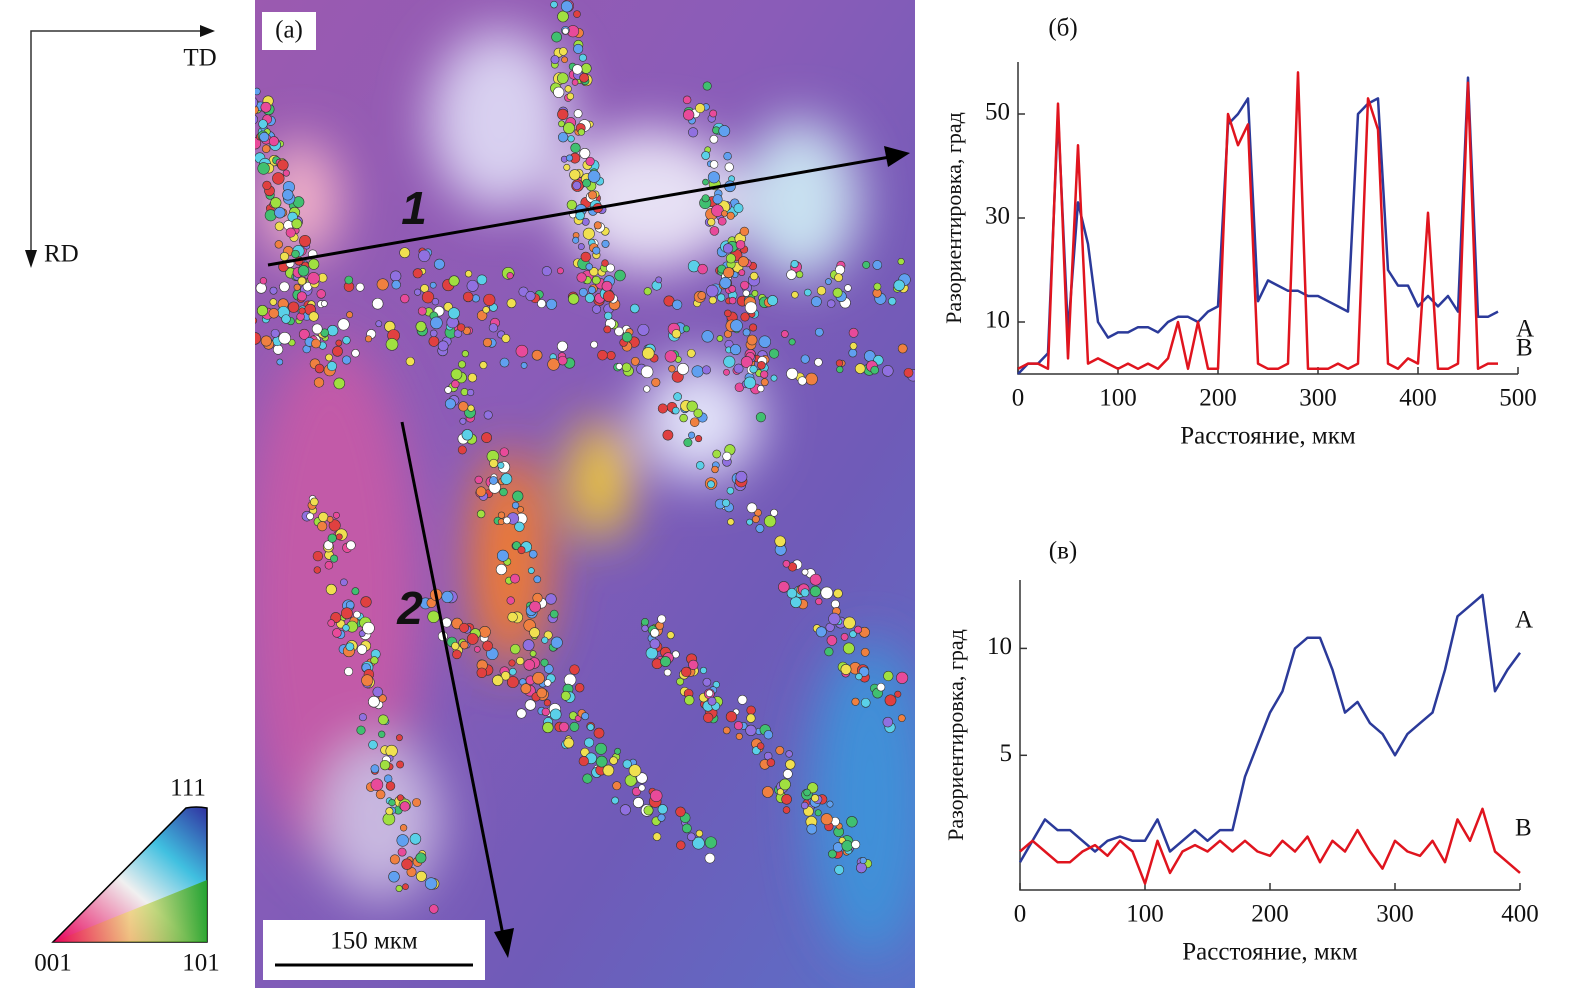  Describe the element at coordinates (414, 208) in the screenshot. I see `line-label: 1` at that location.